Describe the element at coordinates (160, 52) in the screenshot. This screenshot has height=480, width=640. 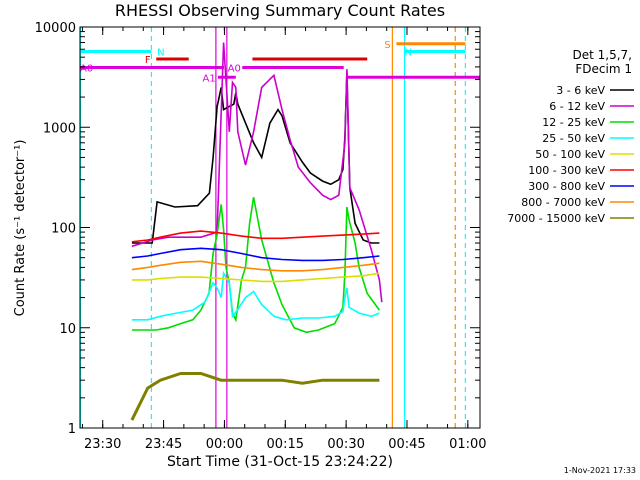
I see `annotation-label-0: N` at that location.